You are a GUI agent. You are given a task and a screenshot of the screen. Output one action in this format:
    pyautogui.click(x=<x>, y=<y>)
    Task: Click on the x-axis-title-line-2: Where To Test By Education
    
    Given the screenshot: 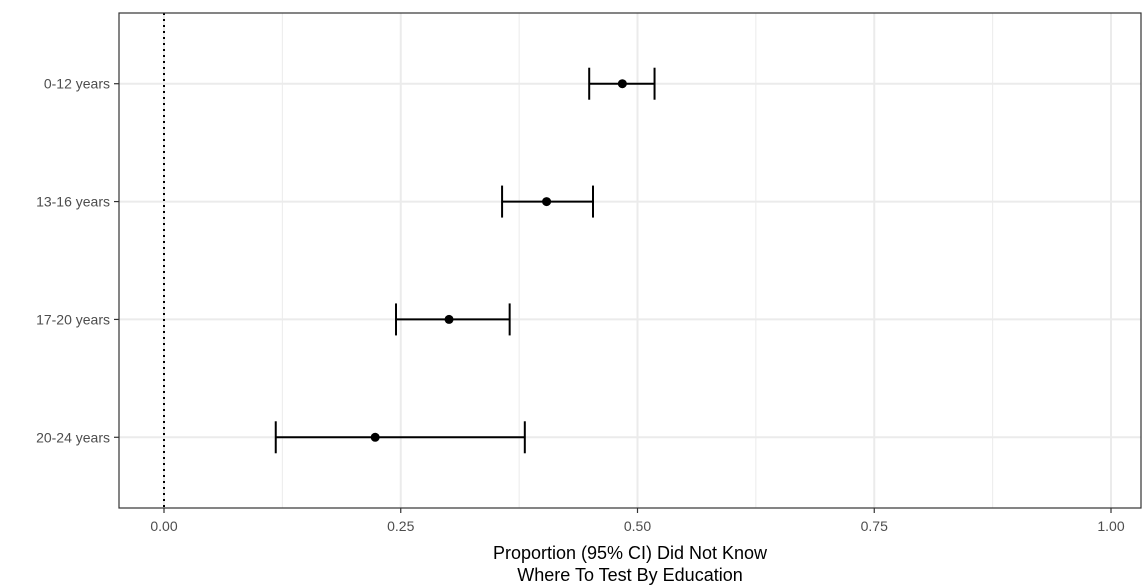 What is the action you would take?
    pyautogui.click(x=629, y=575)
    